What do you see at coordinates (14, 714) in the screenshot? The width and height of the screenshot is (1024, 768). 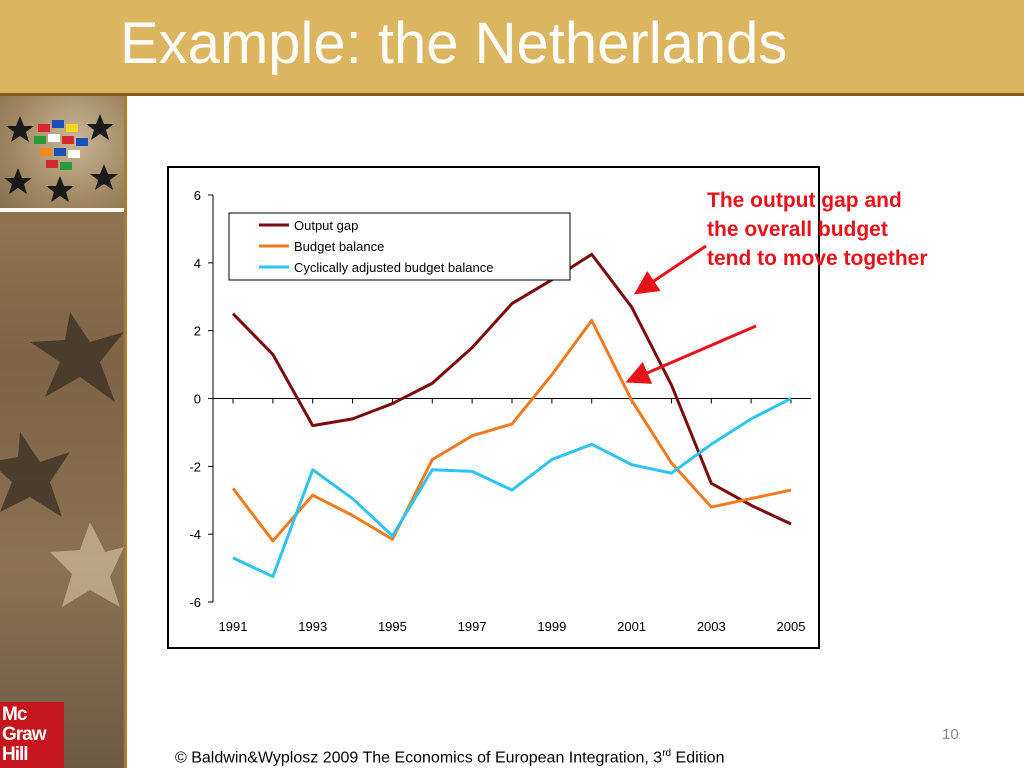 I see `logo-line-1: Mc` at bounding box center [14, 714].